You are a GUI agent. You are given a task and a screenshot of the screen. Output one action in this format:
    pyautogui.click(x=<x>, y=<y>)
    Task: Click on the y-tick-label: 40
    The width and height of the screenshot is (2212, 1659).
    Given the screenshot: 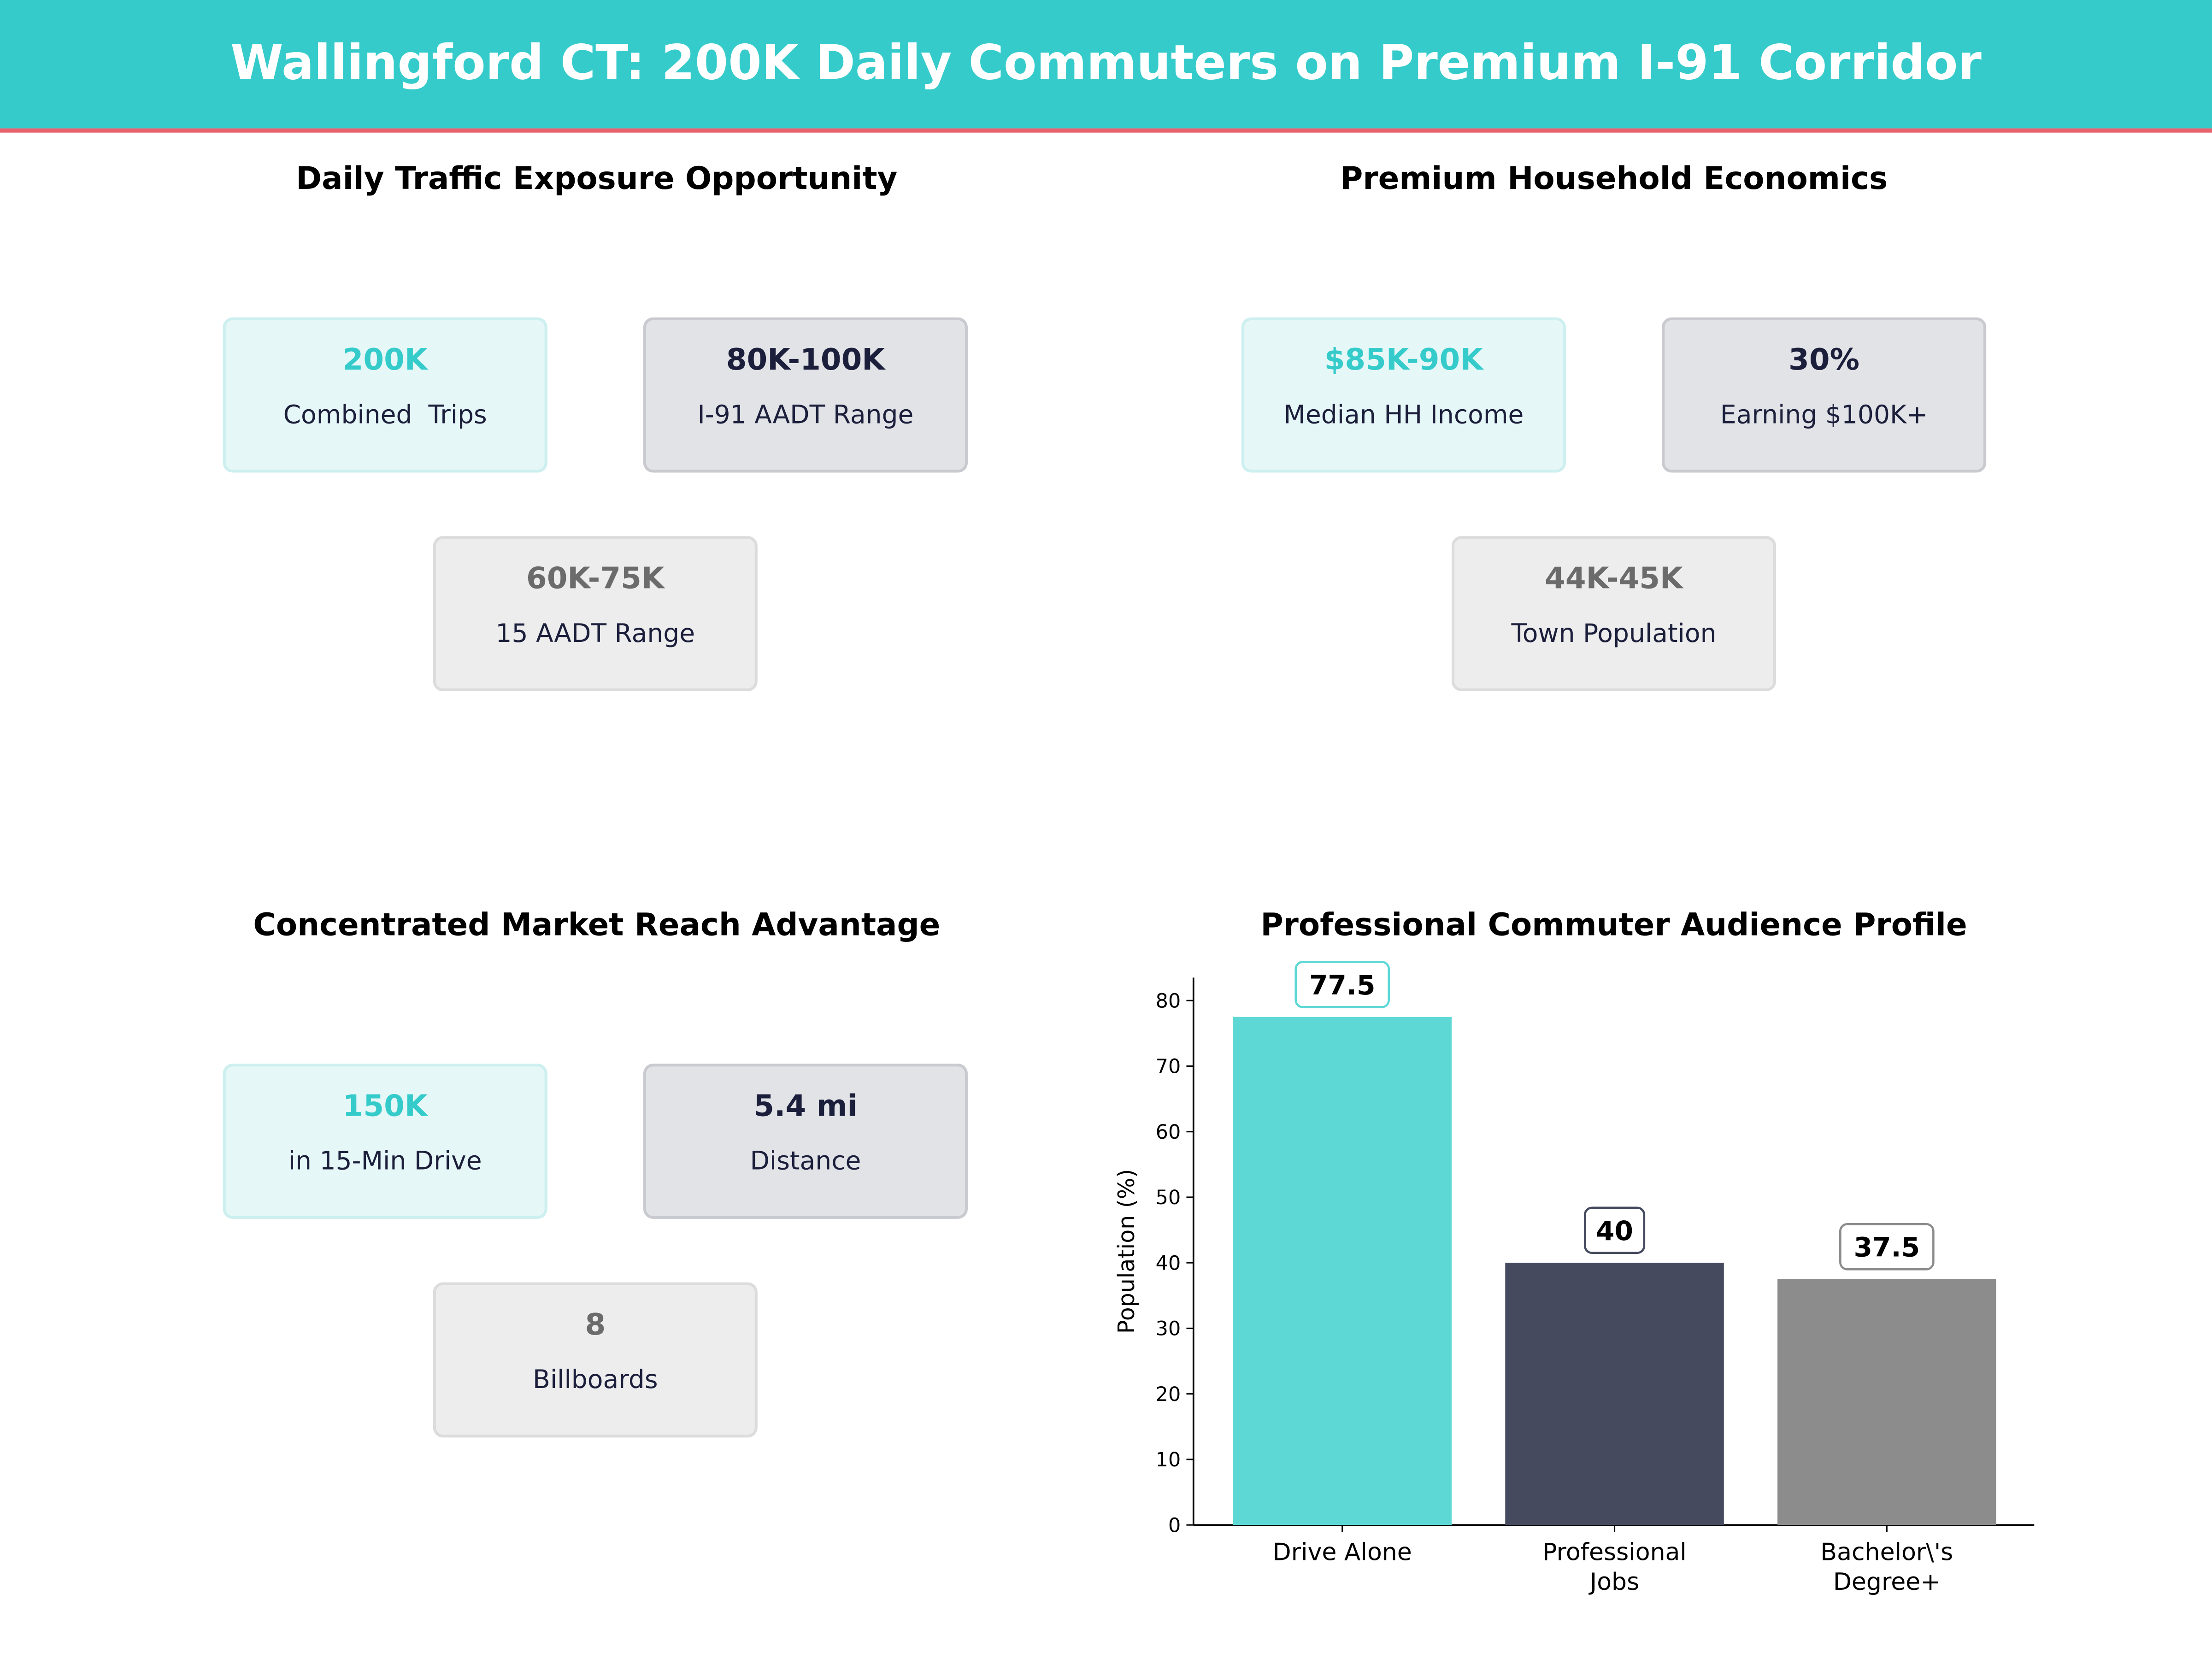 What is the action you would take?
    pyautogui.click(x=1168, y=1263)
    